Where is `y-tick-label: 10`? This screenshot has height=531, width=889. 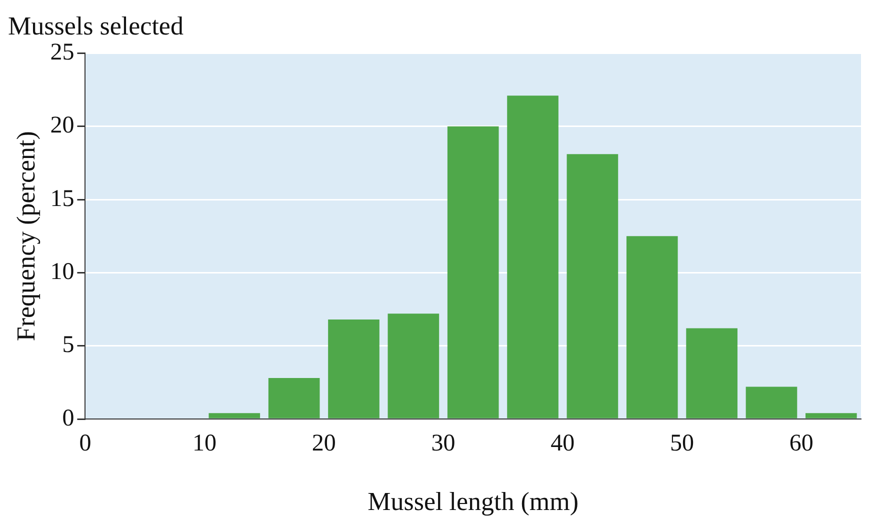 y-tick-label: 10 is located at coordinates (62, 271).